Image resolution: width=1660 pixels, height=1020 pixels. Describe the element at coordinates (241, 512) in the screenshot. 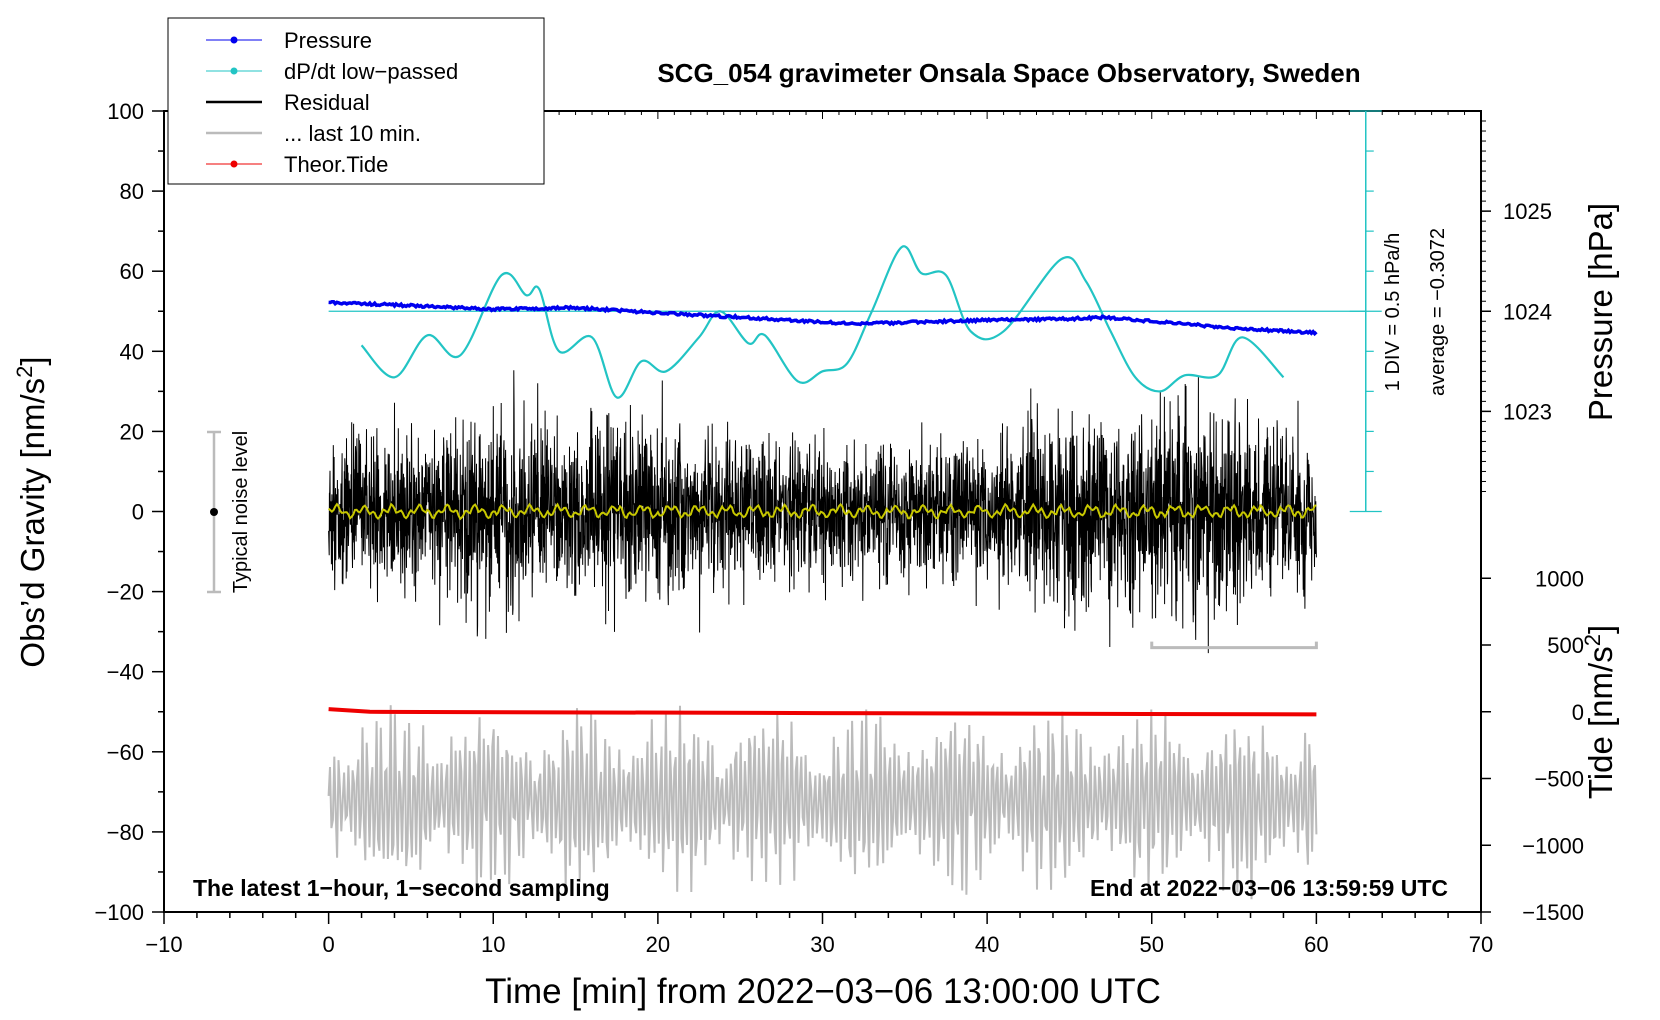

I see `noise-level-label: Typical noise level` at that location.